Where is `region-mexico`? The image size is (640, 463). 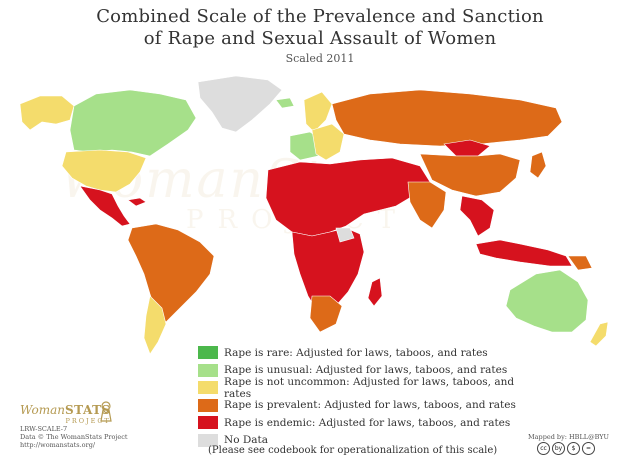
region-mexico is located at coordinates (105, 206).